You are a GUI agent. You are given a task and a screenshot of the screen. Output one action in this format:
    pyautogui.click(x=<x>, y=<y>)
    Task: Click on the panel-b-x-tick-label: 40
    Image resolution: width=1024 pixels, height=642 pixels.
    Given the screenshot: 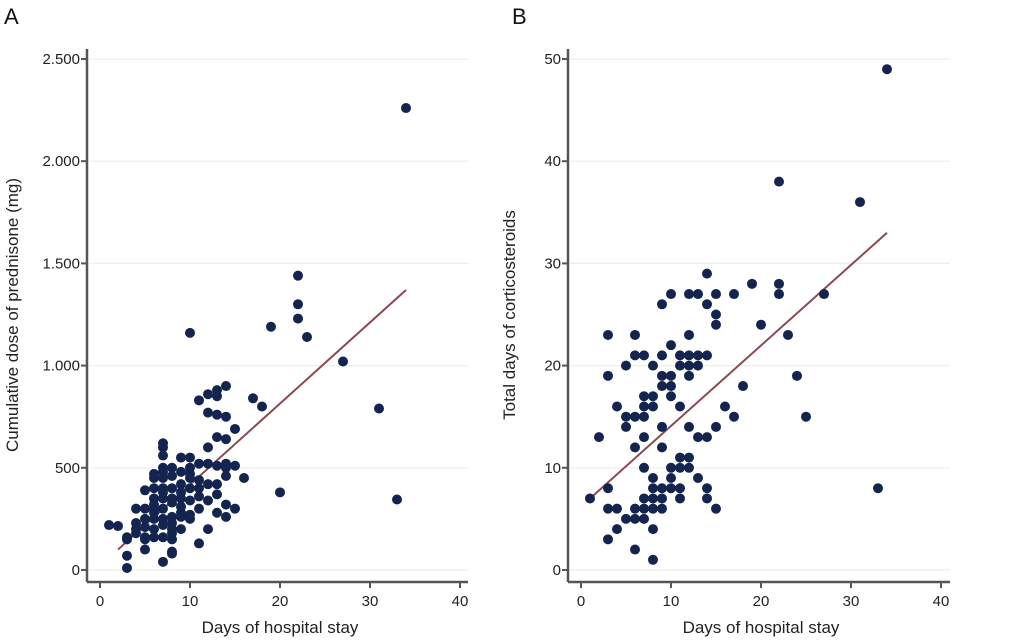 What is the action you would take?
    pyautogui.click(x=941, y=601)
    